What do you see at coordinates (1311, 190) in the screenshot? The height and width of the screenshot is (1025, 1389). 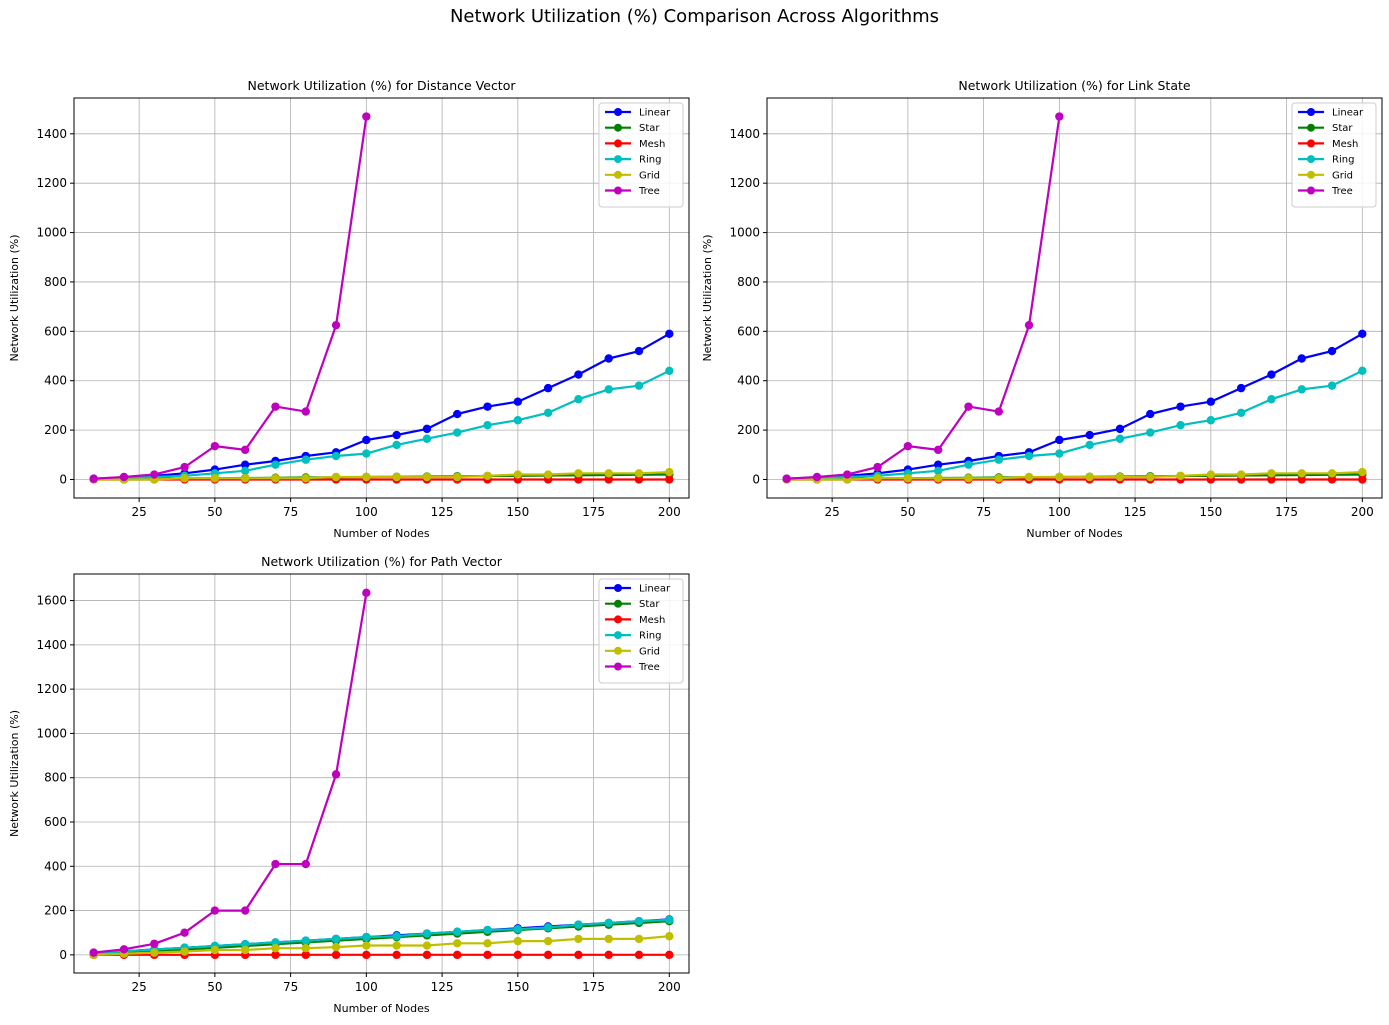 I see `legend-marker-tree` at bounding box center [1311, 190].